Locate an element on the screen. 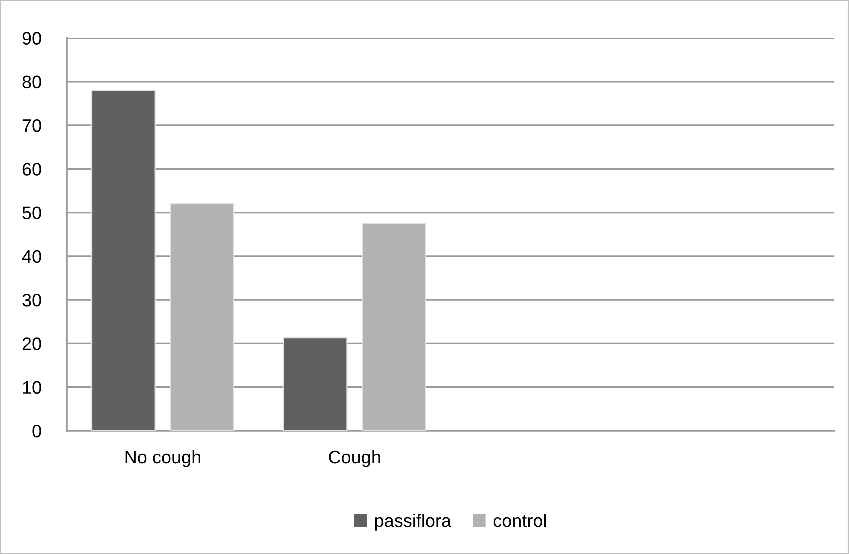 The height and width of the screenshot is (554, 849). y-tick-label: 50 is located at coordinates (32, 213).